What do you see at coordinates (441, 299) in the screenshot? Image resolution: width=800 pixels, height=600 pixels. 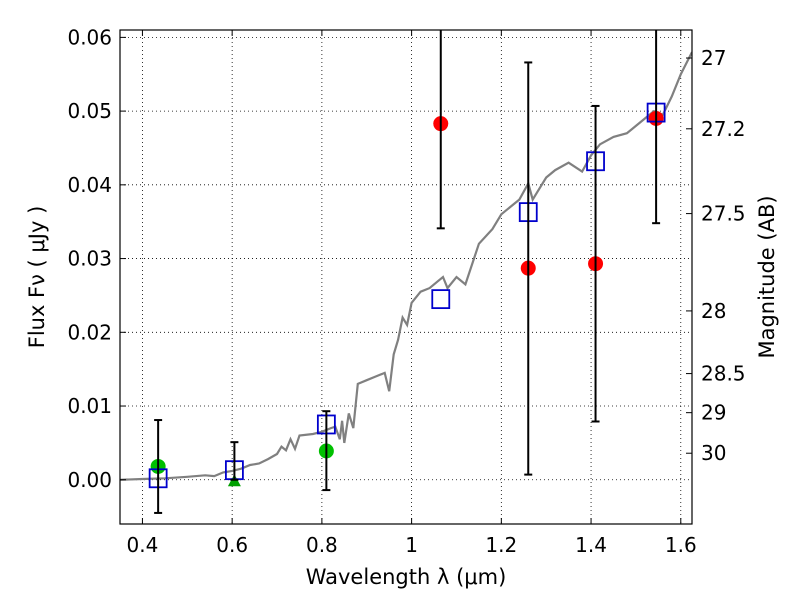 I see `model-point-square` at bounding box center [441, 299].